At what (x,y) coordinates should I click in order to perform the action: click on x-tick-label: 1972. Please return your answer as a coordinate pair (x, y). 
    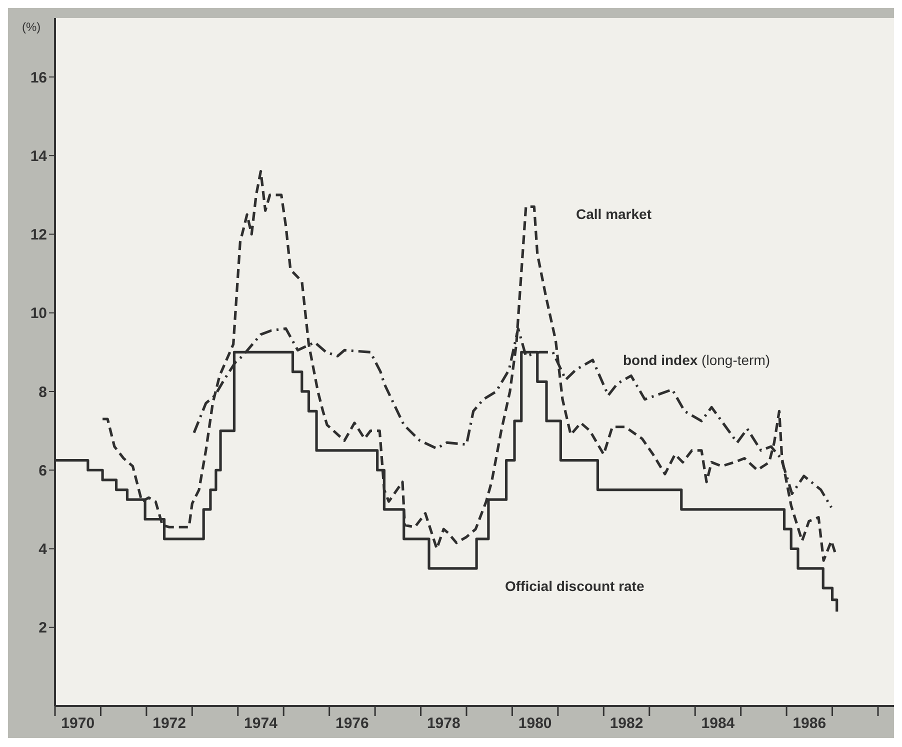
    Looking at the image, I should click on (169, 723).